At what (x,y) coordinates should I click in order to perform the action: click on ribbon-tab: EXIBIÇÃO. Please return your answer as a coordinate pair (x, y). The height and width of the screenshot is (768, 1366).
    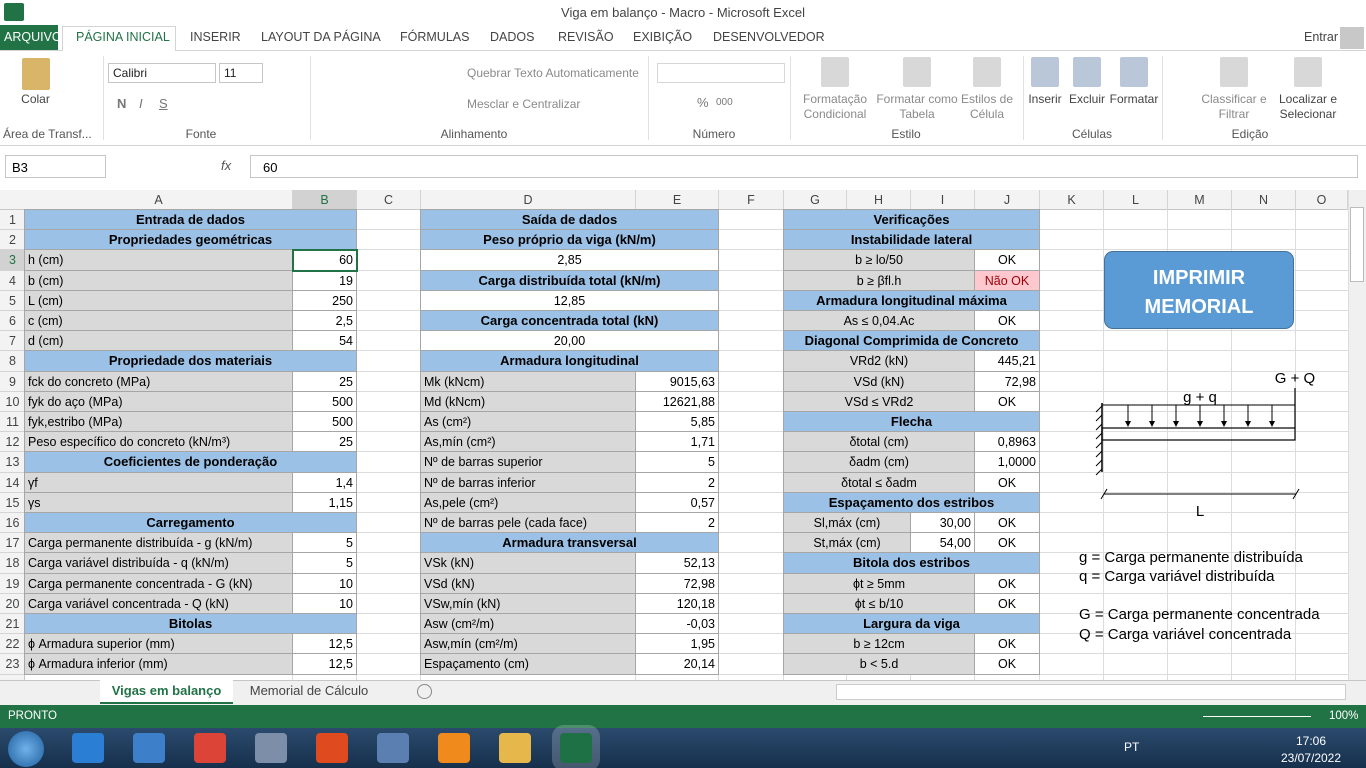
    Looking at the image, I should click on (663, 37).